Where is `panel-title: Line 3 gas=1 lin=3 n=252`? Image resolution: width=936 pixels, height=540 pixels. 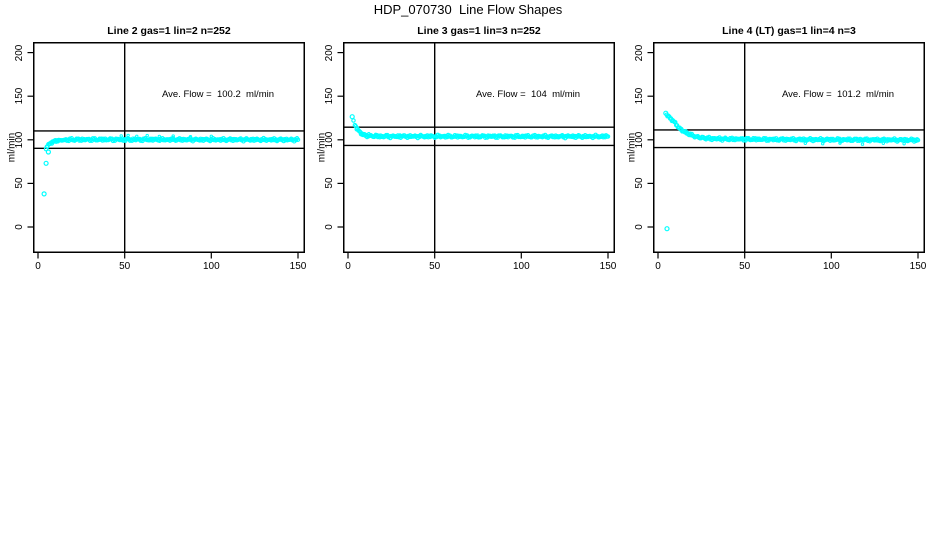 panel-title: Line 3 gas=1 lin=3 n=252 is located at coordinates (479, 31).